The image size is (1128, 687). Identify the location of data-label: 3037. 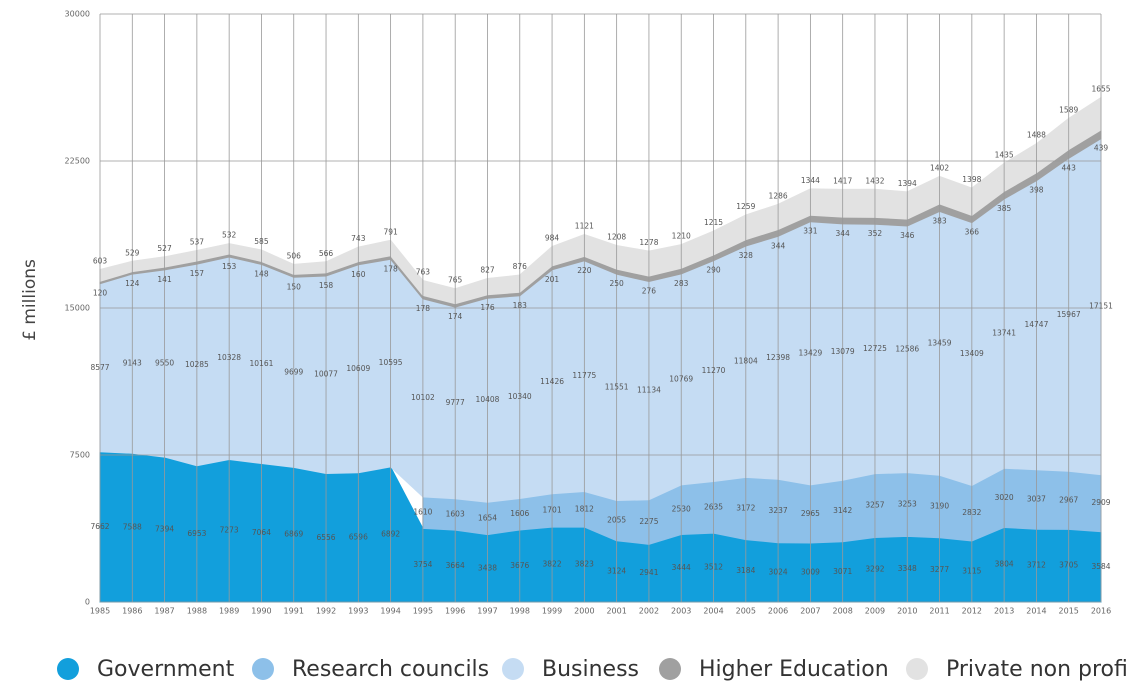
(1036, 498).